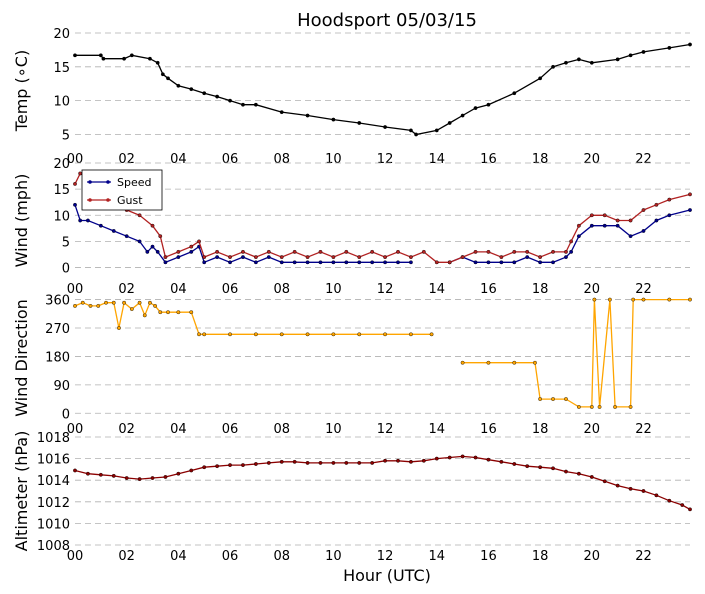 This screenshot has height=594, width=705. What do you see at coordinates (75, 429) in the screenshot?
I see `x-tick-label: 00` at bounding box center [75, 429].